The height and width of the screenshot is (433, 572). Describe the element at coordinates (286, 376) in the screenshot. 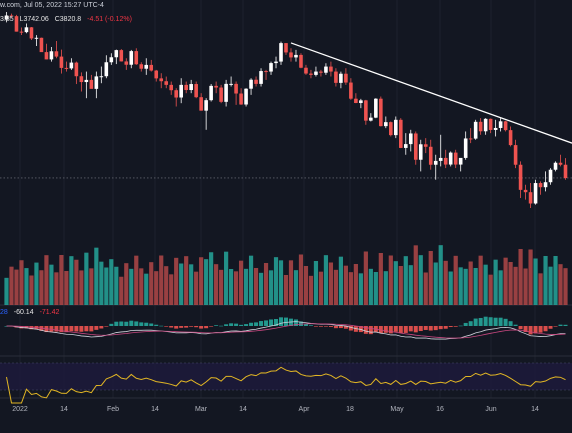

I see `rsi-band` at that location.